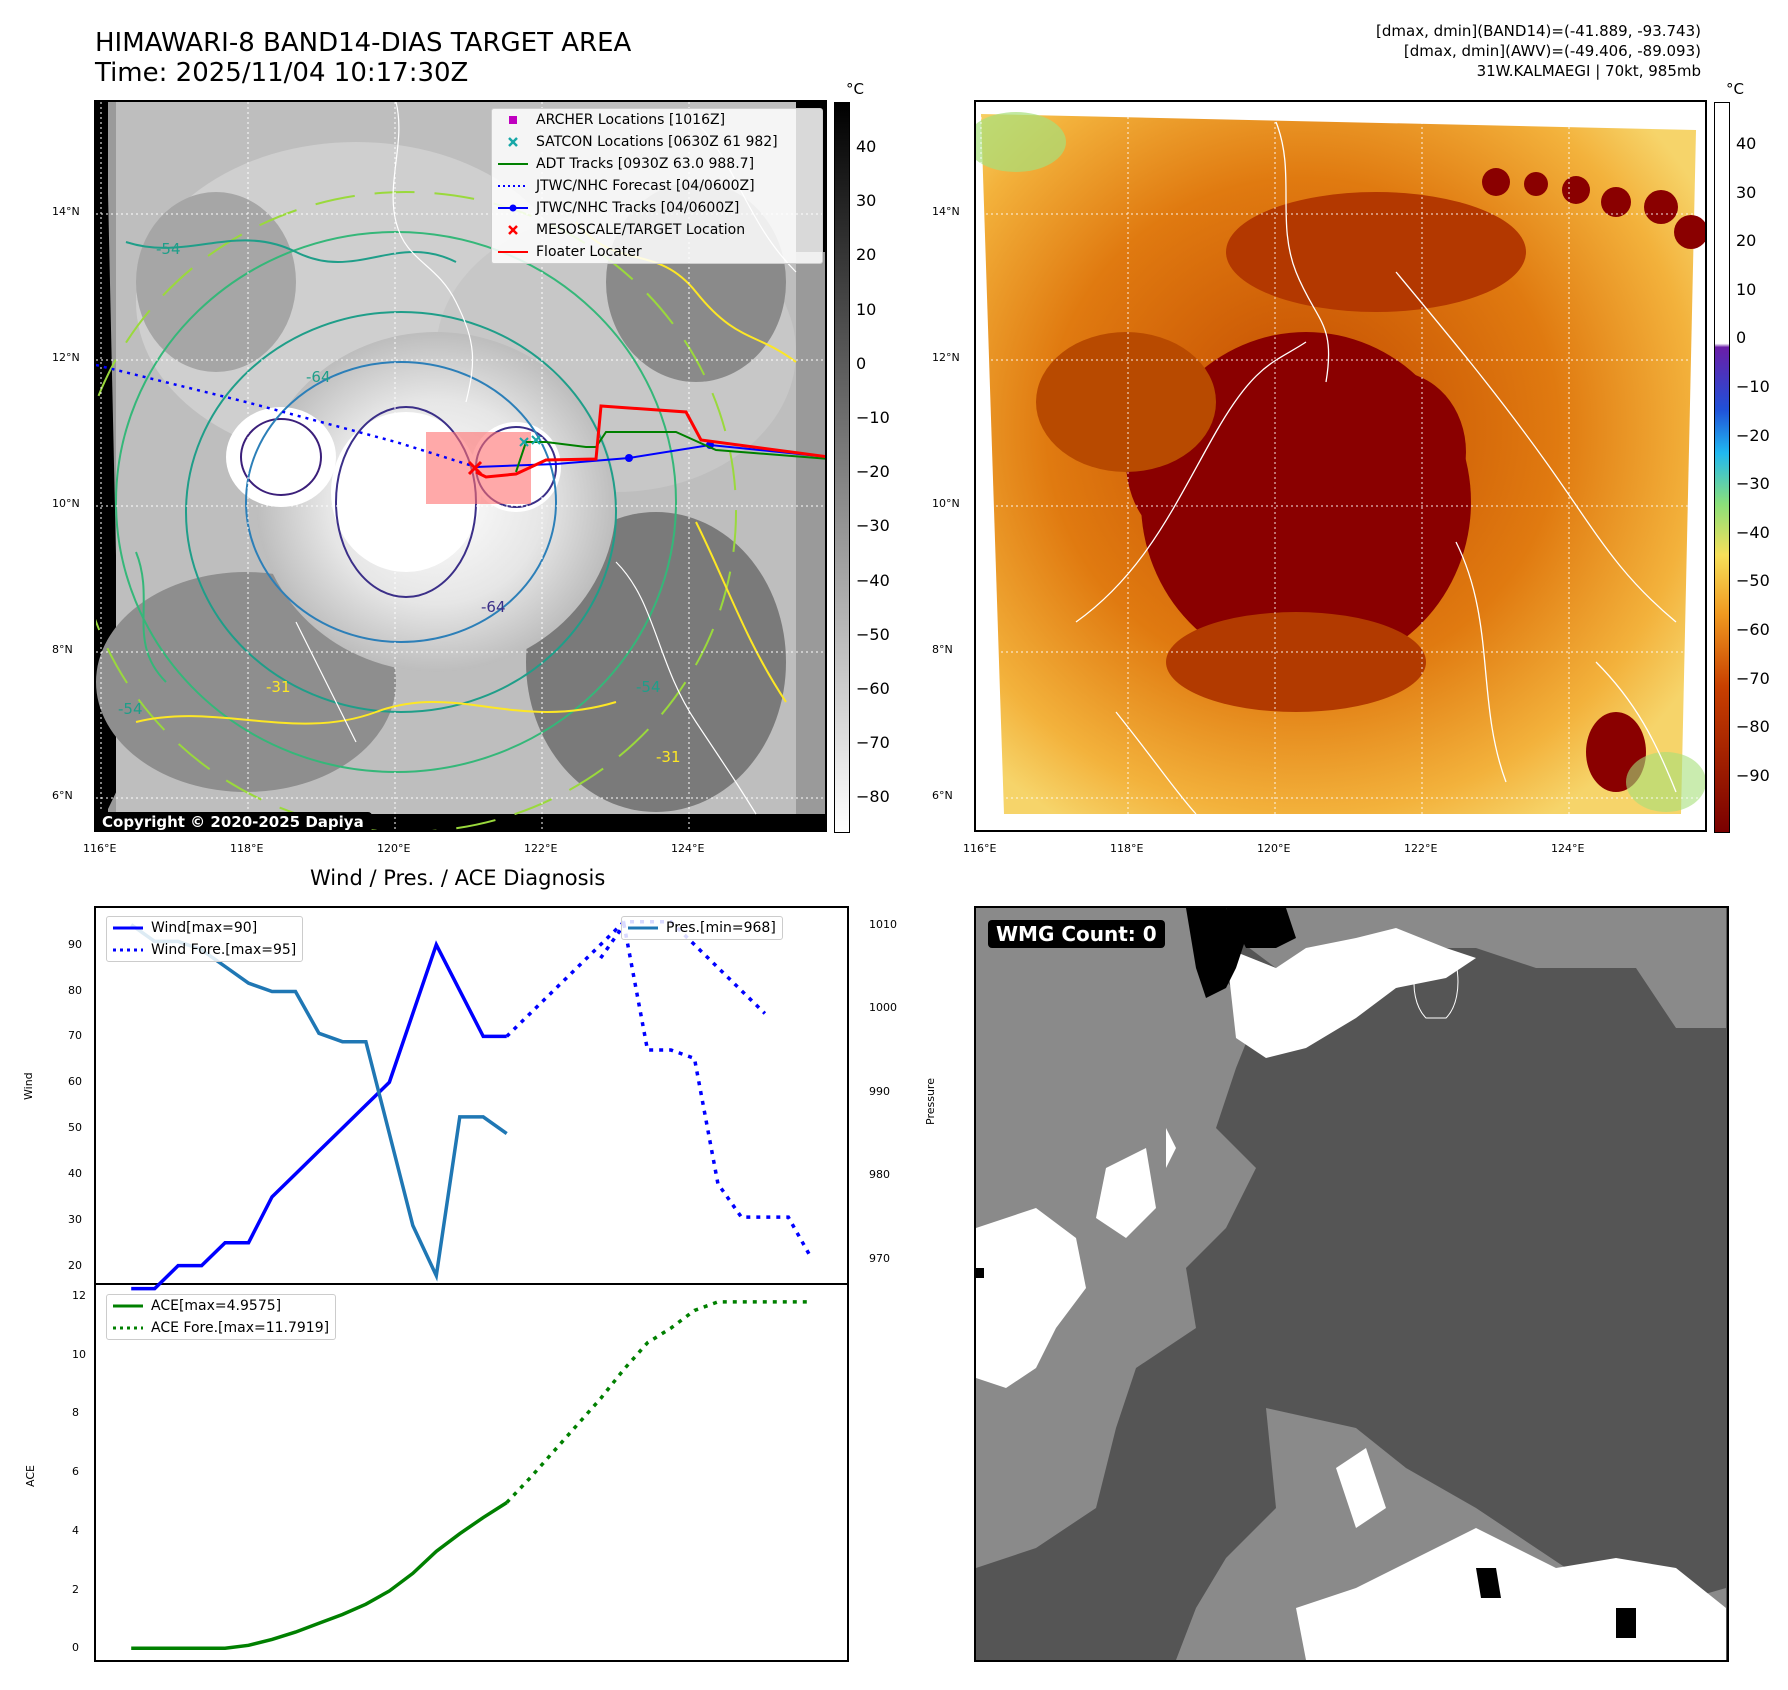  Describe the element at coordinates (883, 1008) in the screenshot. I see `pressure-tick-label: 1000` at that location.